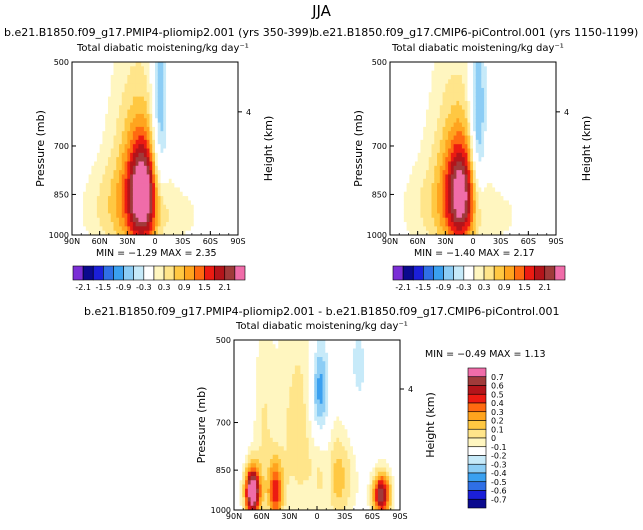 The height and width of the screenshot is (530, 643). Describe the element at coordinates (83, 287) in the screenshot. I see `colorbar-label: -2.1` at that location.